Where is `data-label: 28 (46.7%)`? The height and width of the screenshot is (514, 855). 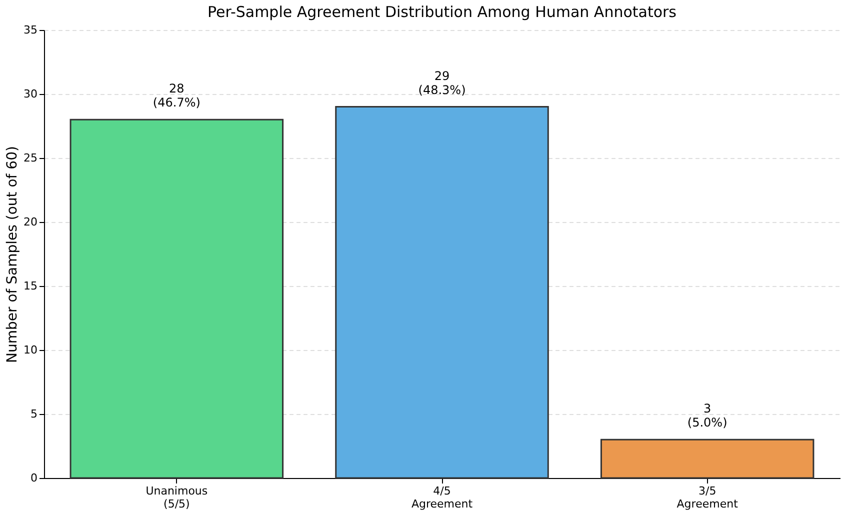
data-label: 28 (46.7%) is located at coordinates (176, 96).